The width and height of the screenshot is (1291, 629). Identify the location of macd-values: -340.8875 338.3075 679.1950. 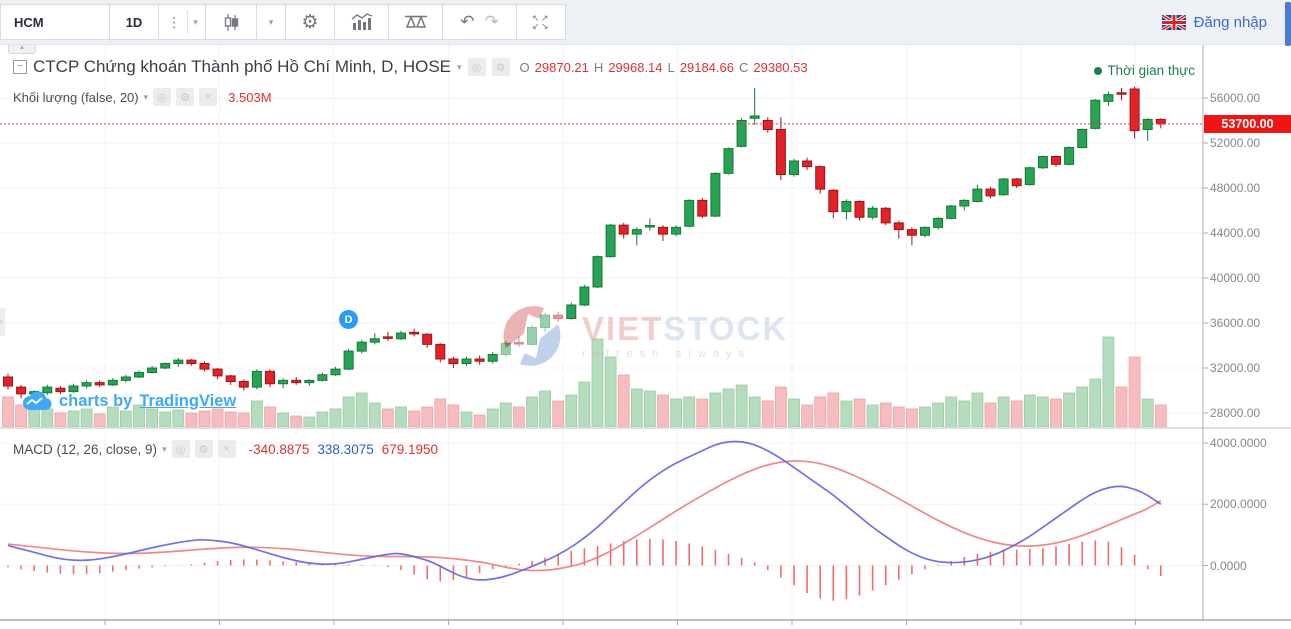
(343, 449).